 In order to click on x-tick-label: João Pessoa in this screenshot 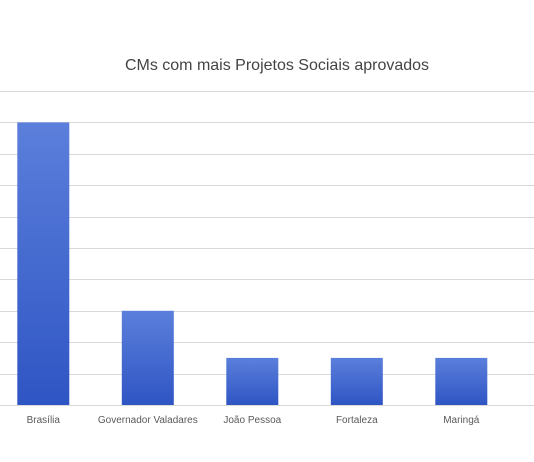, I will do `click(252, 420)`.